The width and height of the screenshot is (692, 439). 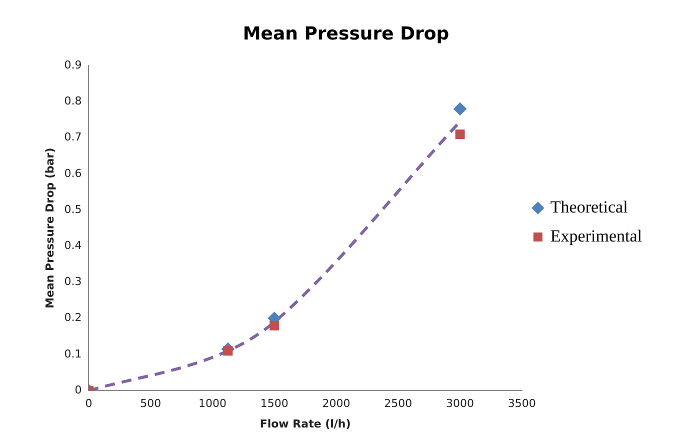 What do you see at coordinates (151, 403) in the screenshot?
I see `x-tick-label: 500` at bounding box center [151, 403].